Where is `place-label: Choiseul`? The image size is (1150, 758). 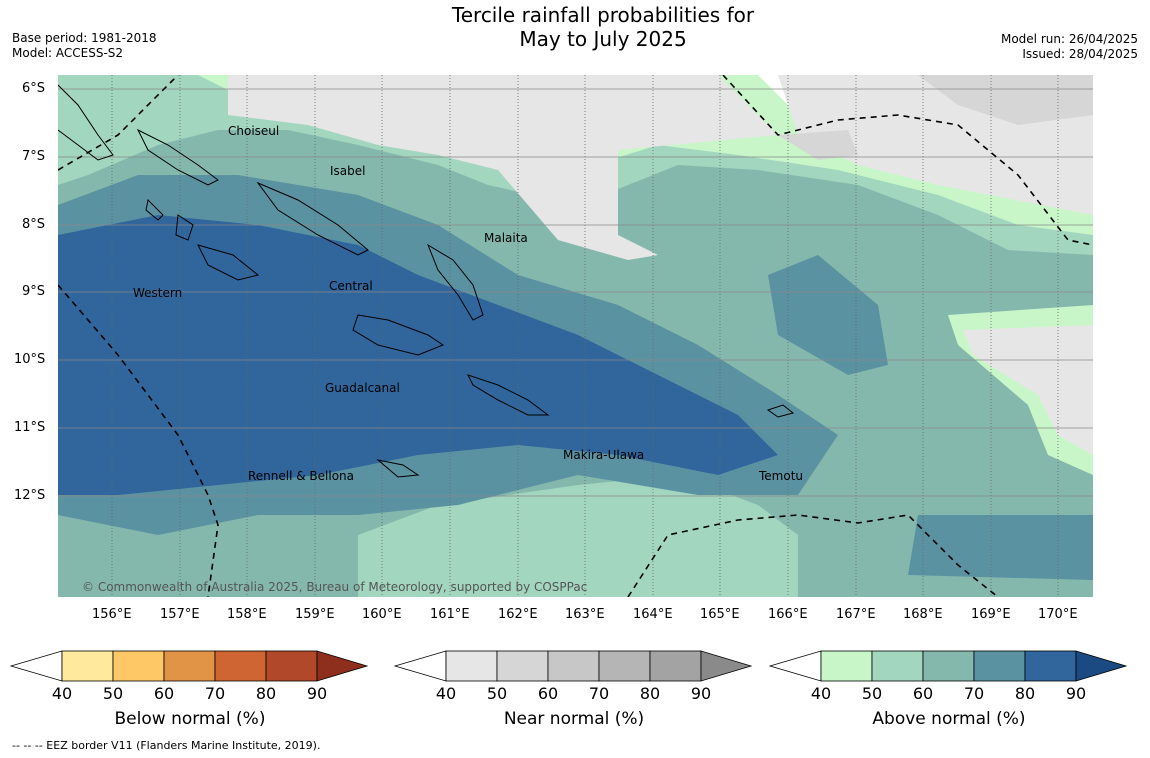 place-label: Choiseul is located at coordinates (253, 131).